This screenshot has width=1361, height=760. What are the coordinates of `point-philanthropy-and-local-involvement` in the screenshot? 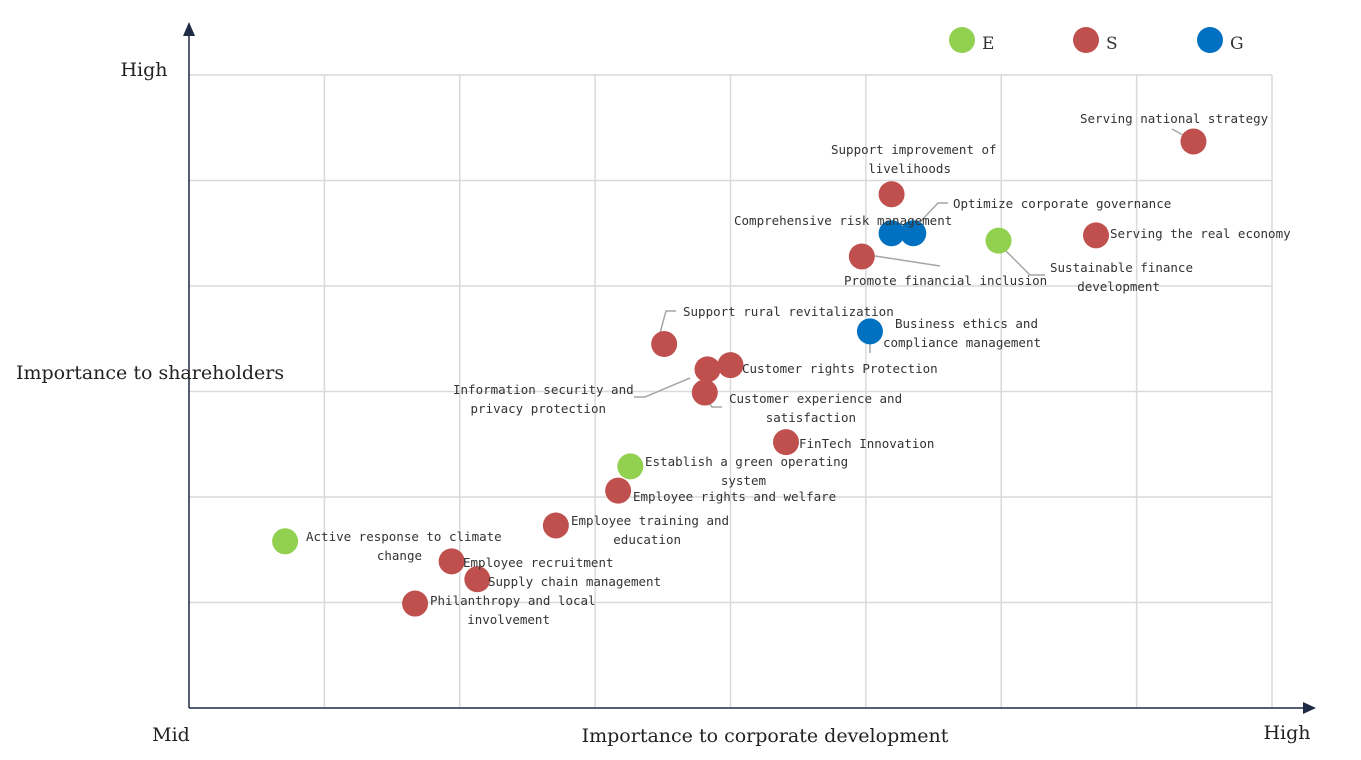 It's located at (415, 603).